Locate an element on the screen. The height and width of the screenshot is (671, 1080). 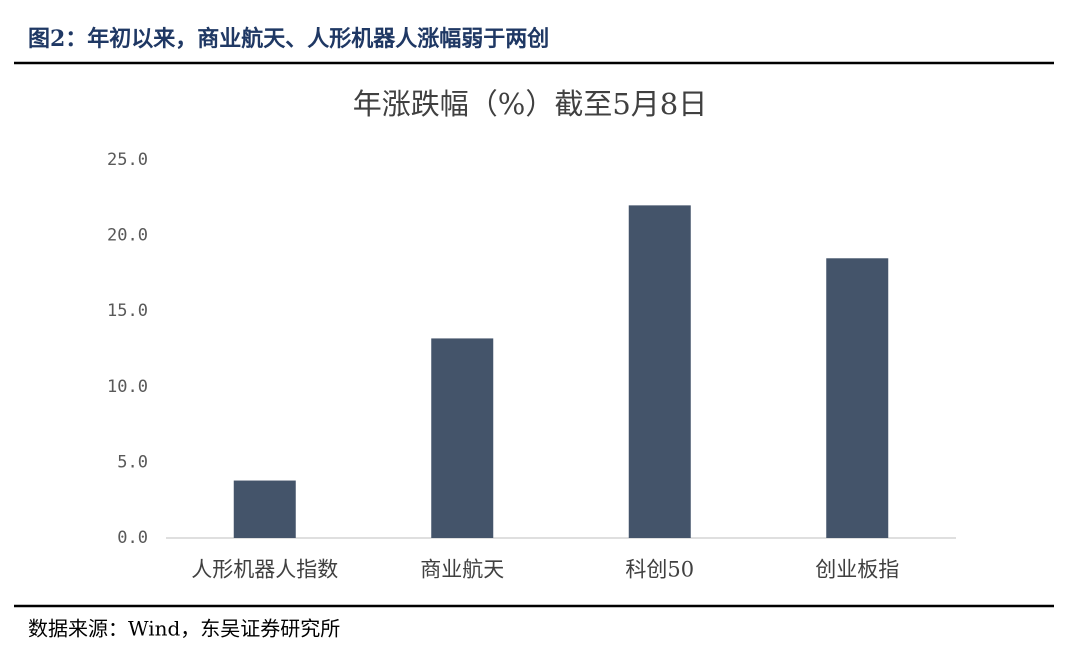
source-note: 数据来源：Wind，东吴证券研究所 is located at coordinates (184, 629).